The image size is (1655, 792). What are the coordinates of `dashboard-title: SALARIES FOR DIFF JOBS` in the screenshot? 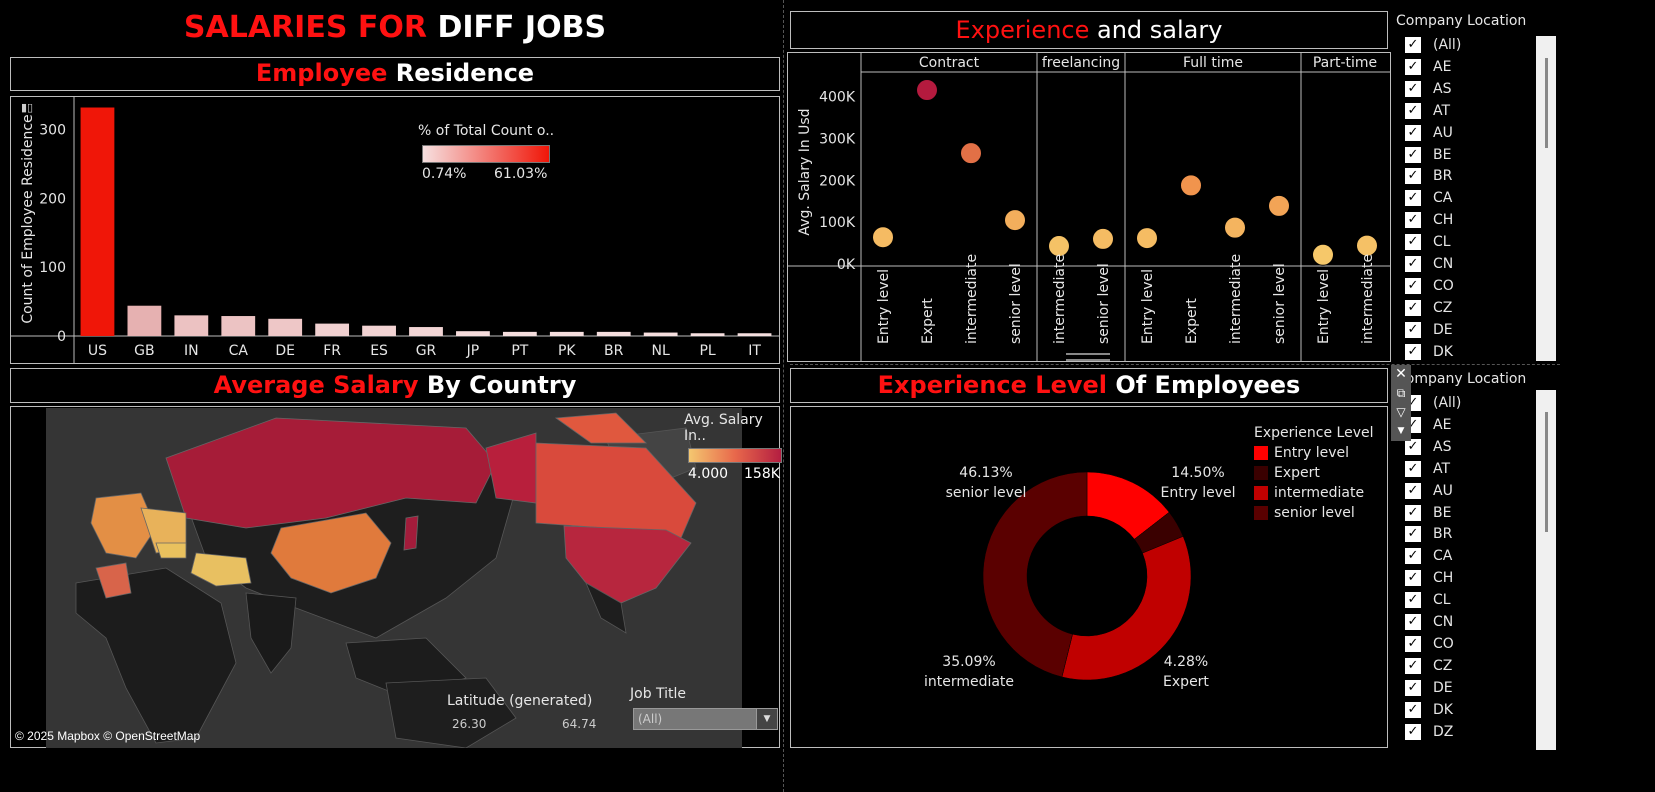 It's located at (395, 27).